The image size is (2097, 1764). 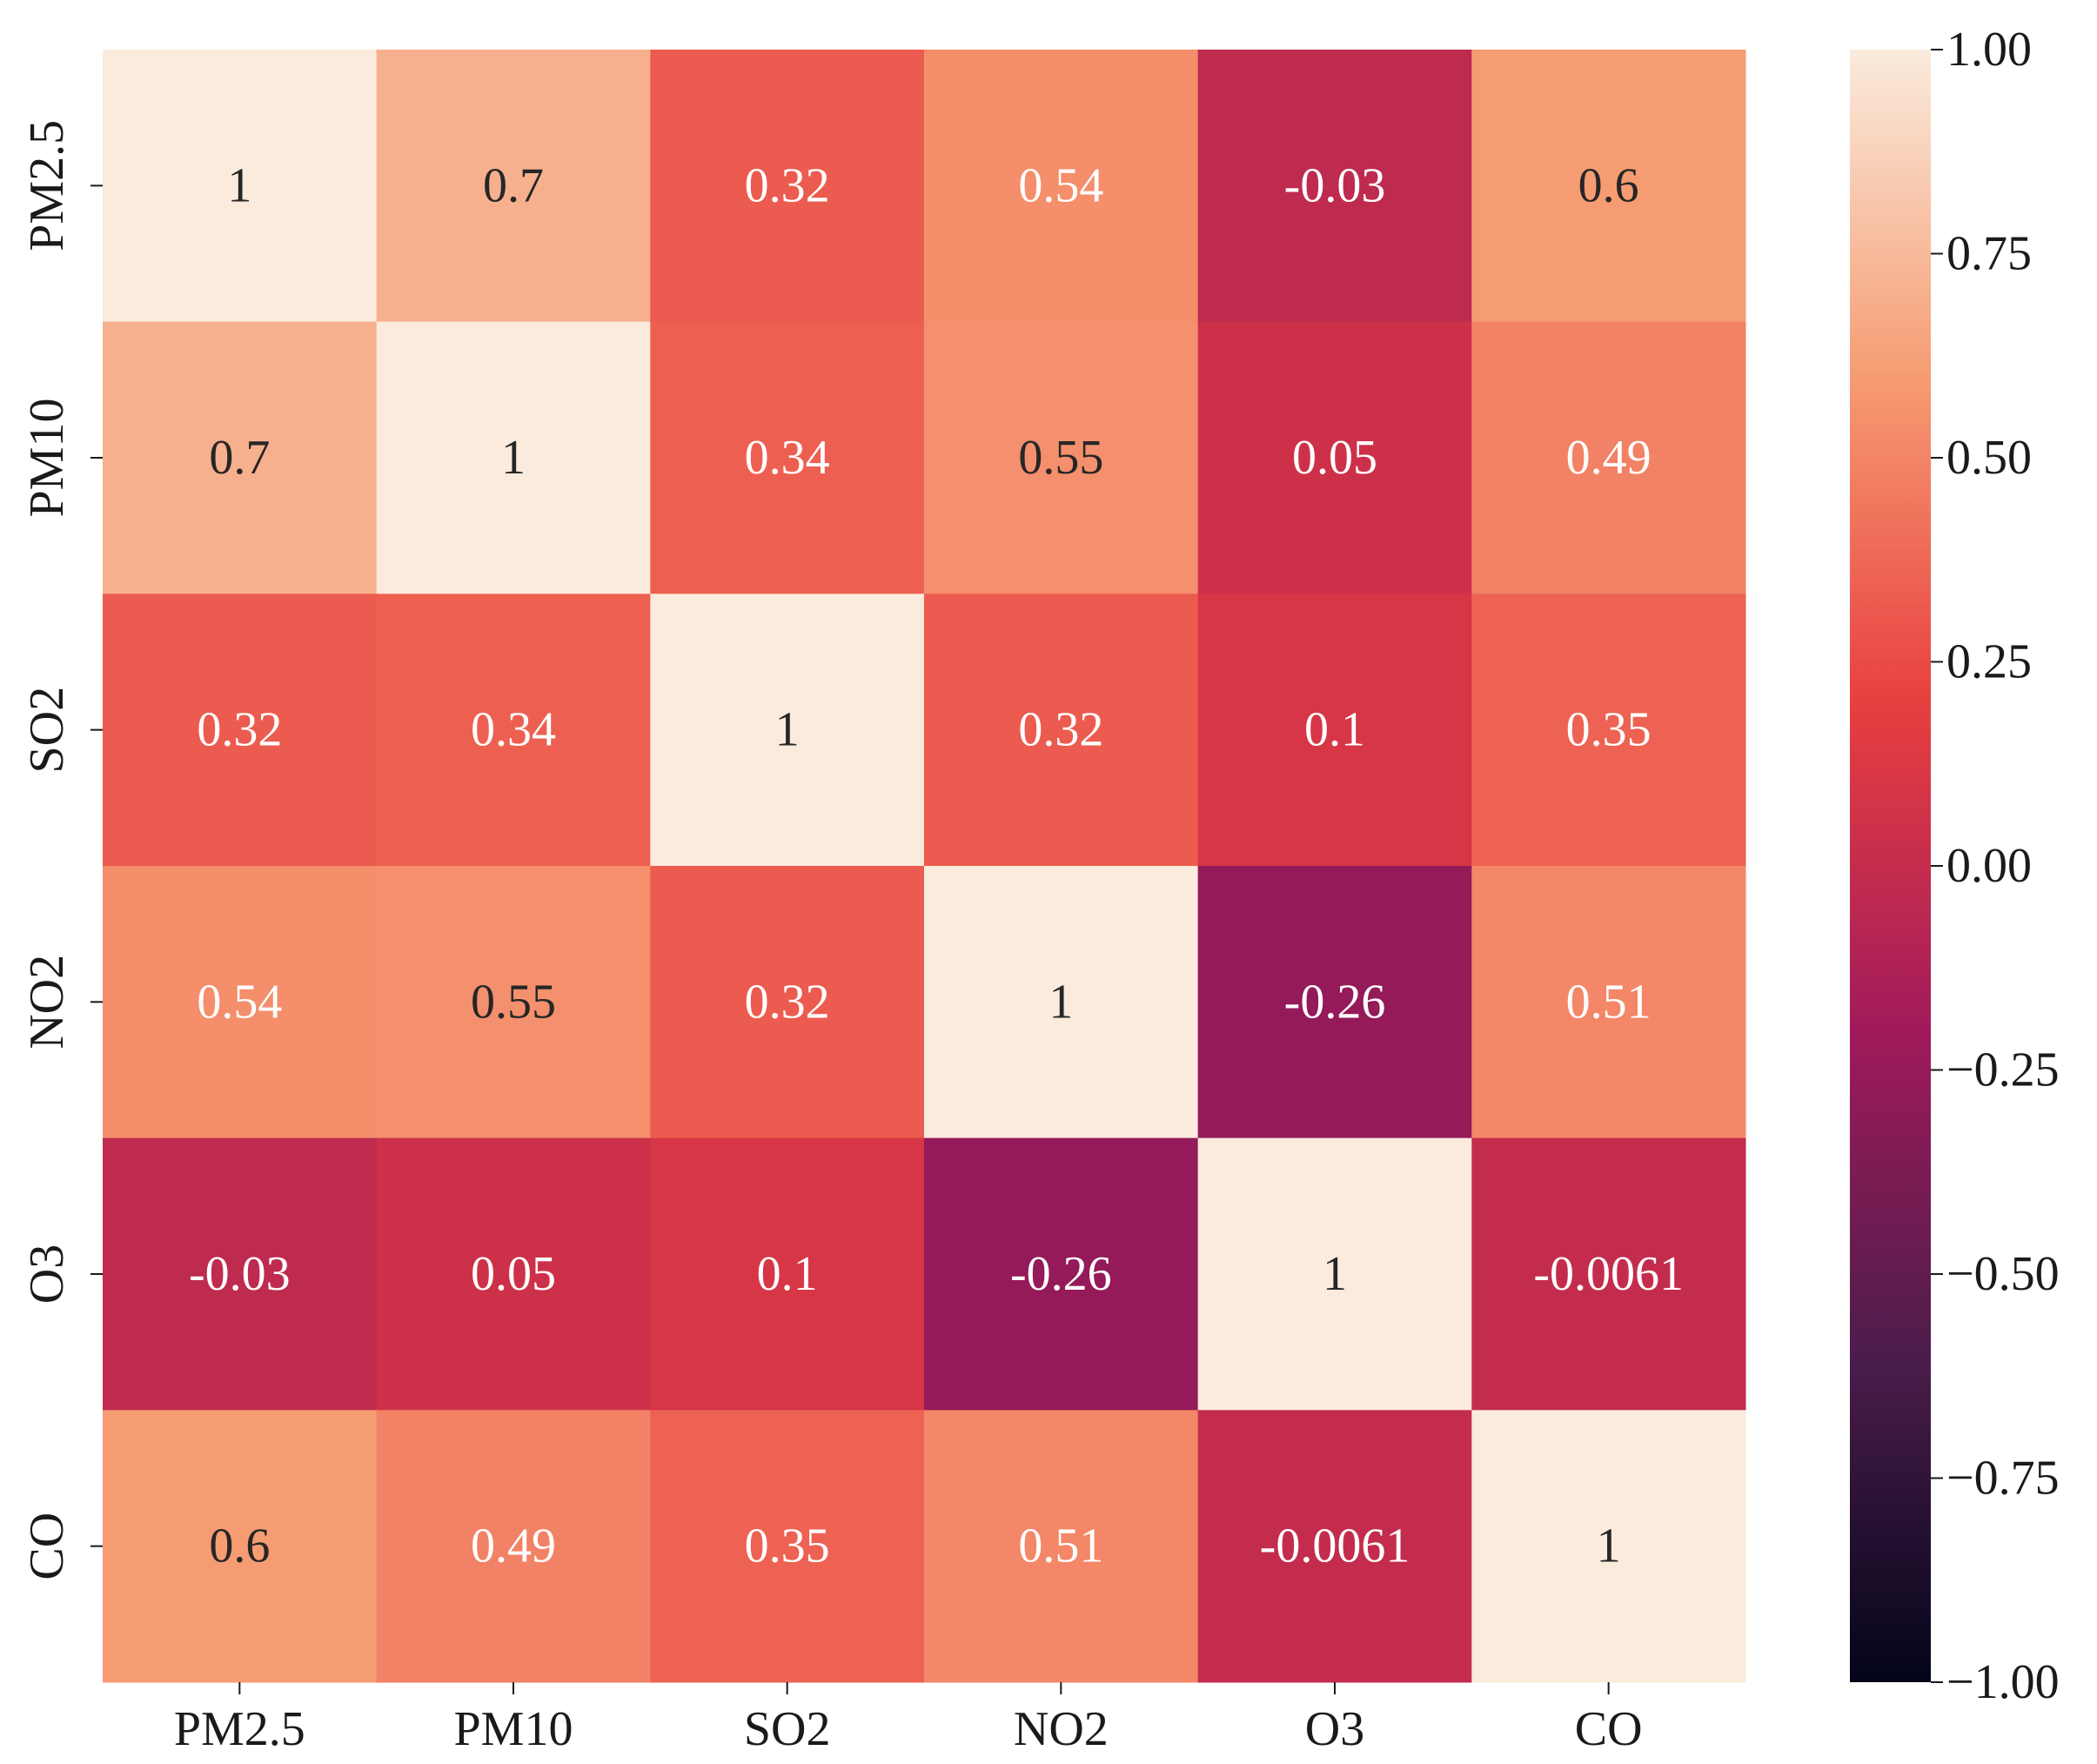 What do you see at coordinates (1989, 866) in the screenshot?
I see `colorbar-tick-label: 0.00` at bounding box center [1989, 866].